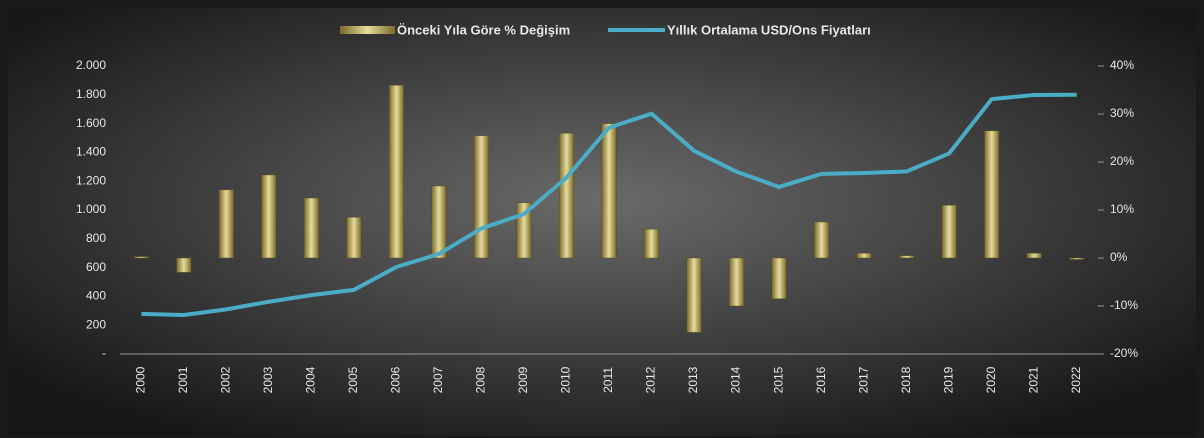  What do you see at coordinates (481, 379) in the screenshot?
I see `x-tick-label: 2008` at bounding box center [481, 379].